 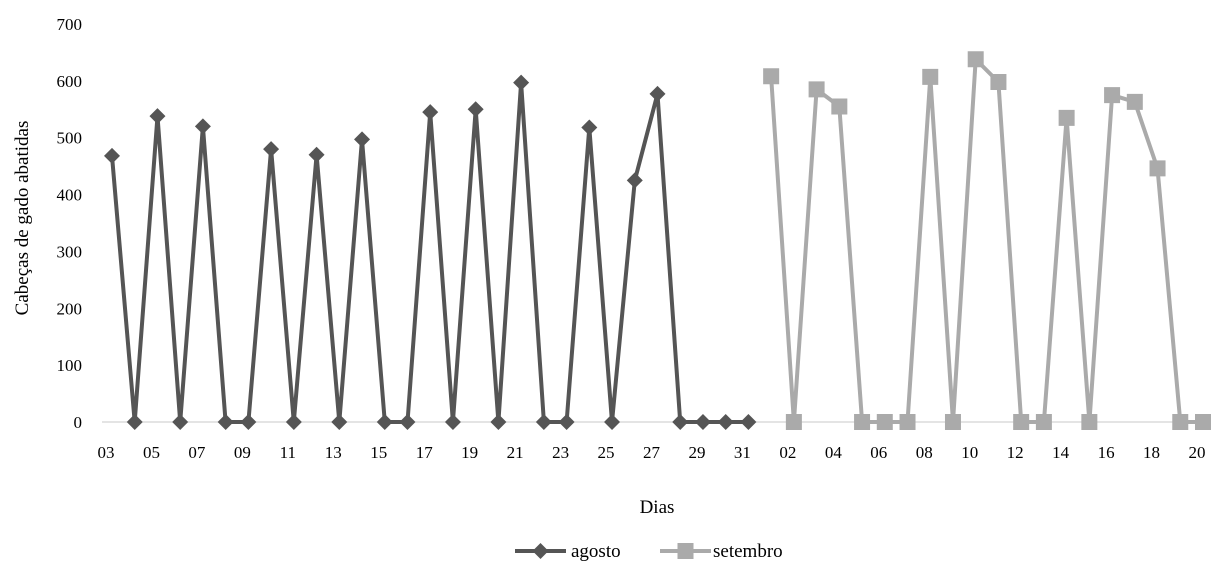 What do you see at coordinates (425, 452) in the screenshot?
I see `x-tick-label: 17` at bounding box center [425, 452].